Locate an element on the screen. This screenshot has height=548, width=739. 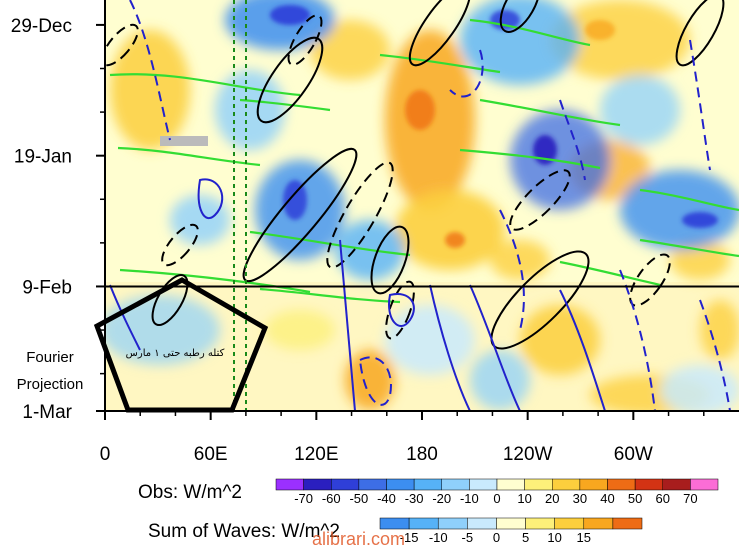
obs-colorbar-label: 40 is located at coordinates (607, 498).